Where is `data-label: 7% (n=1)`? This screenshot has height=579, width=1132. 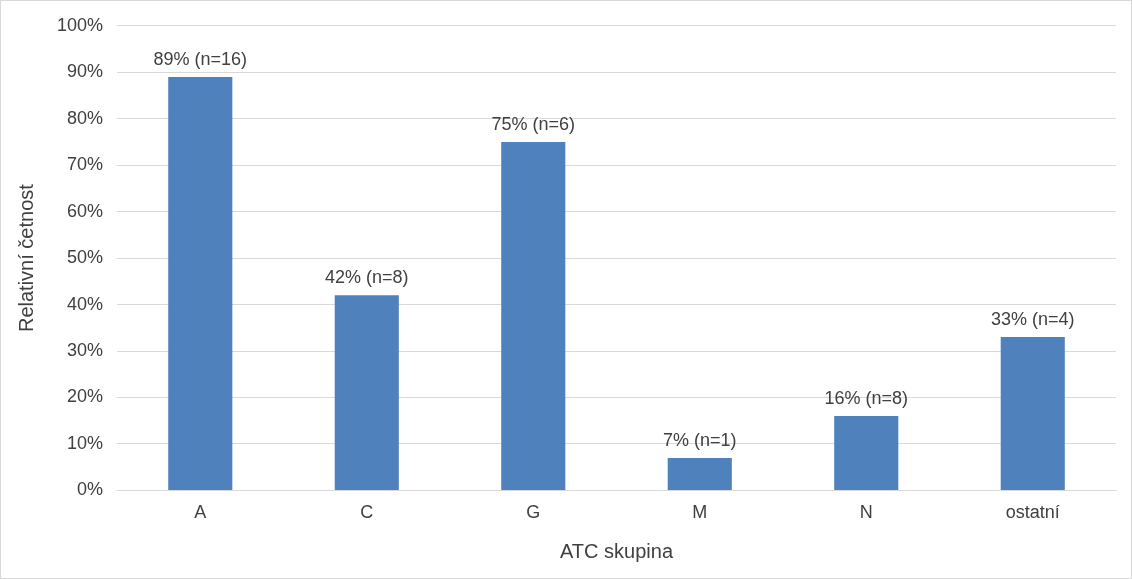 data-label: 7% (n=1) is located at coordinates (699, 439).